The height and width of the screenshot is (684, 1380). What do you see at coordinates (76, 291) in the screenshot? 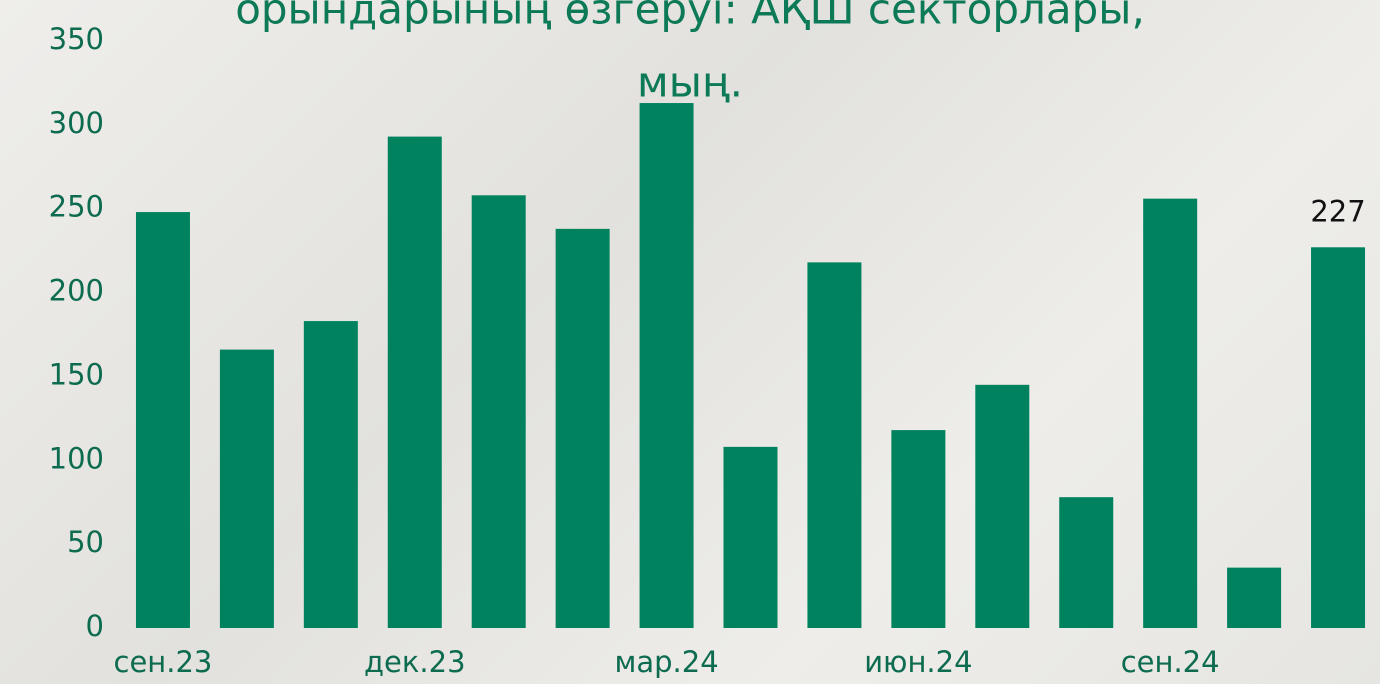
I see `y-tick-label: 200` at bounding box center [76, 291].